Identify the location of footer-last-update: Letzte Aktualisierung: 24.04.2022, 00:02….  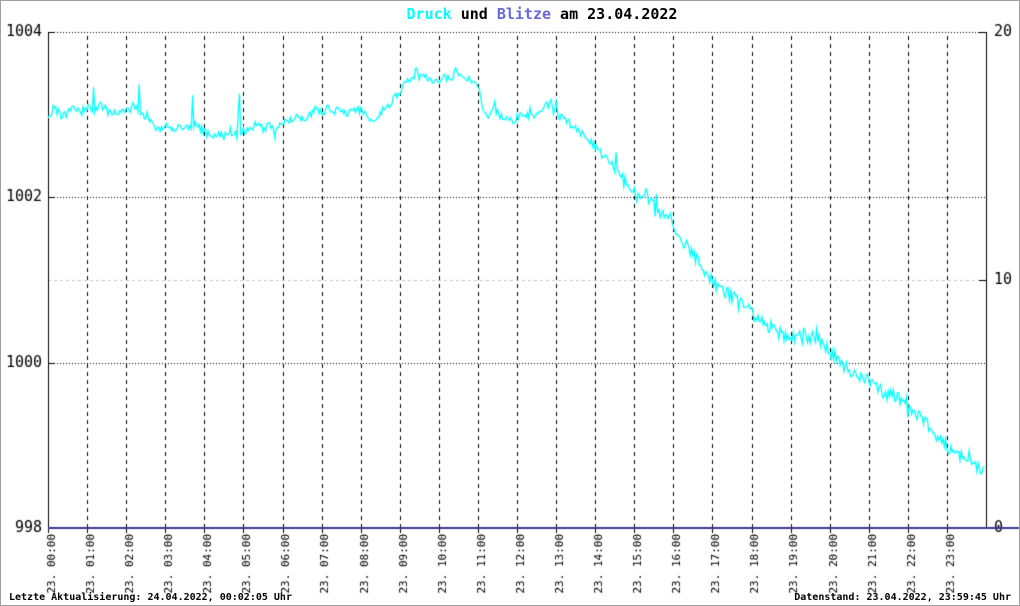
(150, 597).